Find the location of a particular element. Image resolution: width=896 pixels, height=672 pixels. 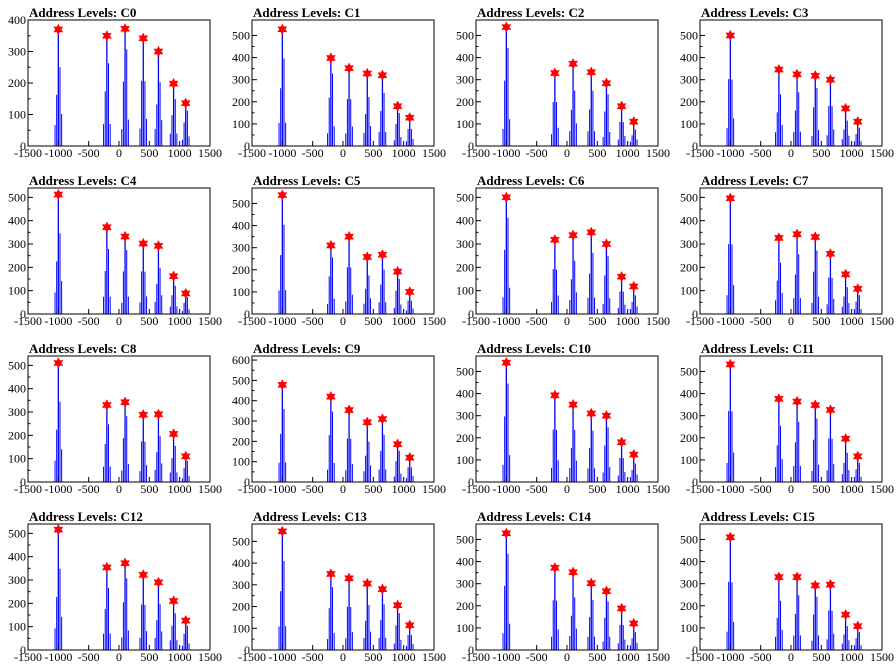

x-tick-label: 500 is located at coordinates (597, 489).